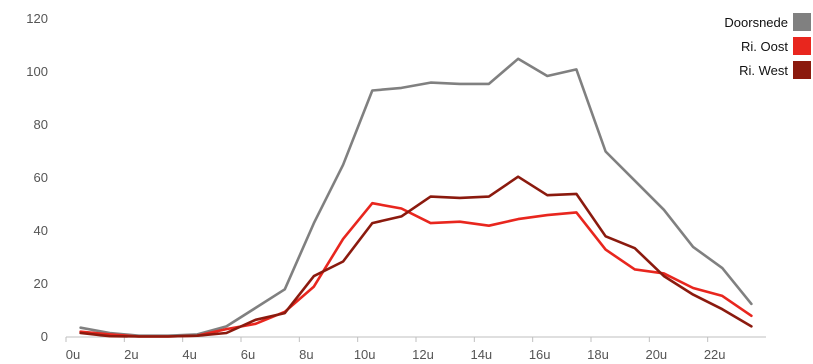  Describe the element at coordinates (37, 18) in the screenshot. I see `y-tick-label: 120` at that location.